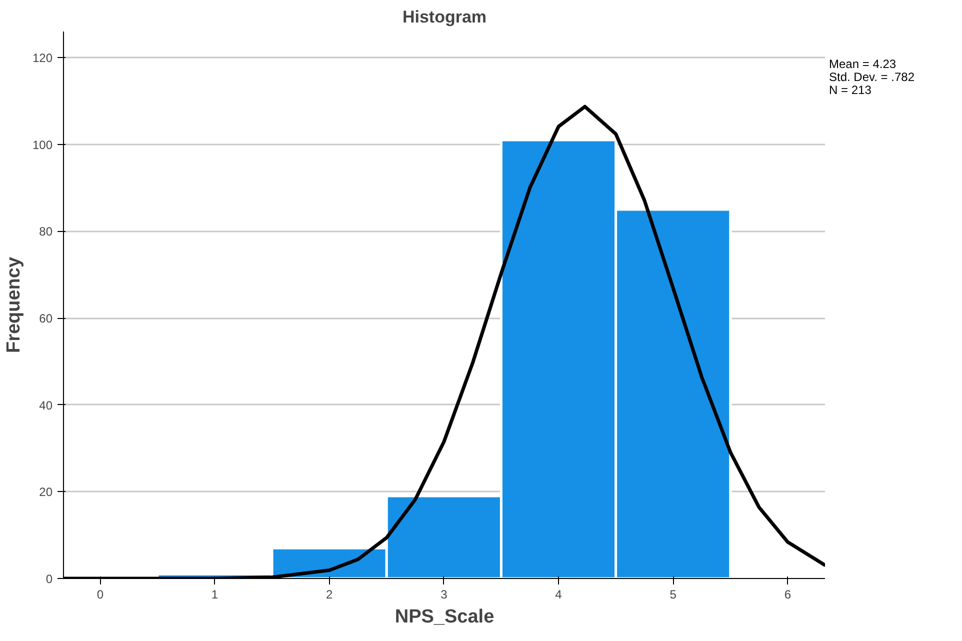 This screenshot has width=962, height=641. Describe the element at coordinates (13, 305) in the screenshot. I see `y-axis-title: Frequency` at that location.